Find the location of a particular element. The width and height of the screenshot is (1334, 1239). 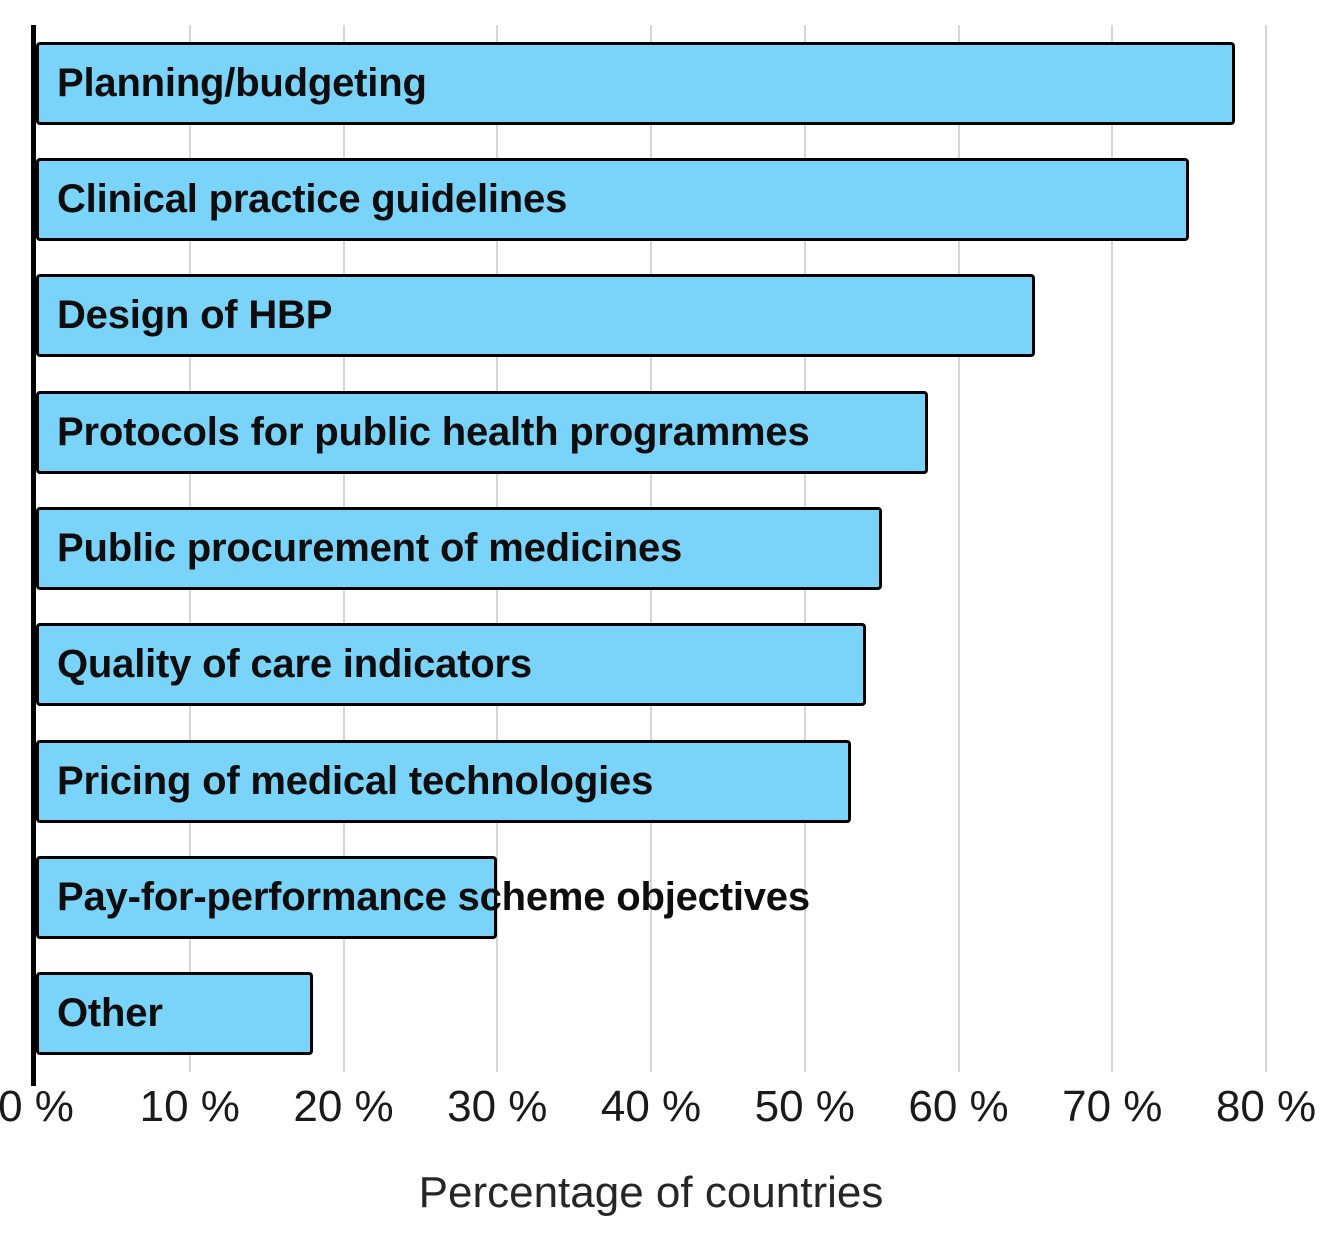

x-tick-label-20: 20 % is located at coordinates (343, 1106).